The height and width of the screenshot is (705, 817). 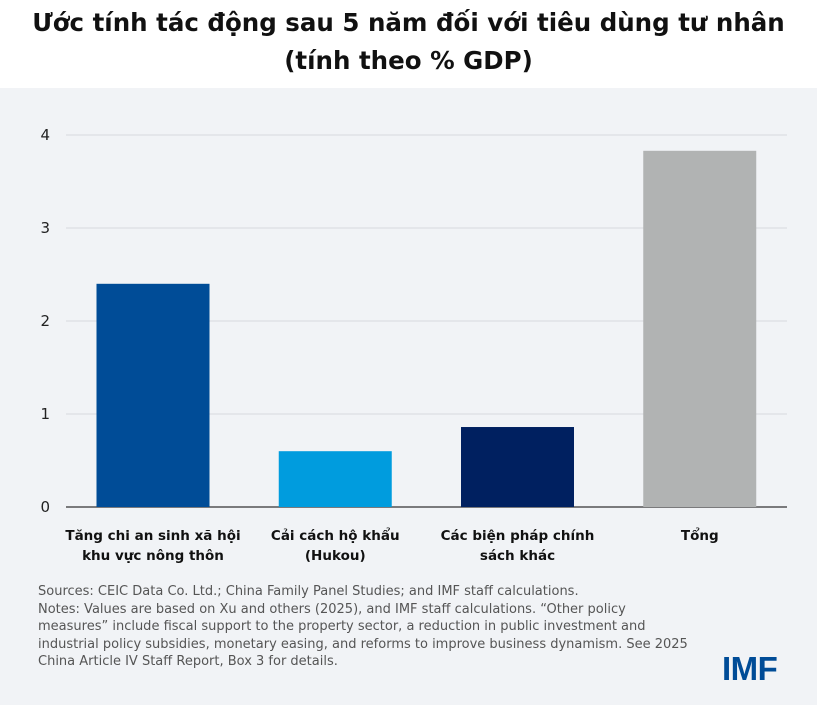 What do you see at coordinates (153, 556) in the screenshot?
I see `x-tick-label: khu vực nông thôn` at bounding box center [153, 556].